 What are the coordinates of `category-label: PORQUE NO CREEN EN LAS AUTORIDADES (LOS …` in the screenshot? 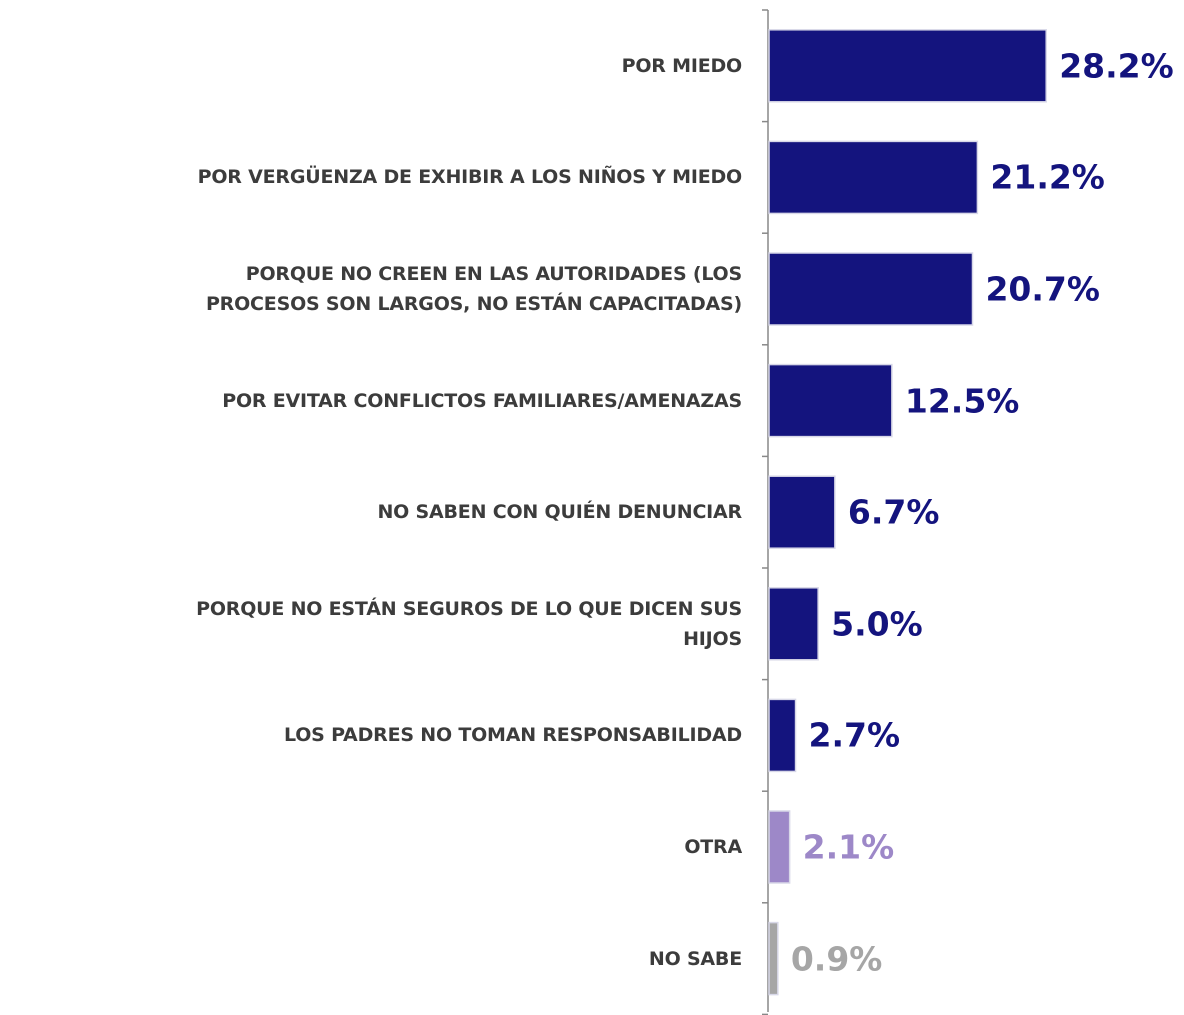 It's located at (473, 289).